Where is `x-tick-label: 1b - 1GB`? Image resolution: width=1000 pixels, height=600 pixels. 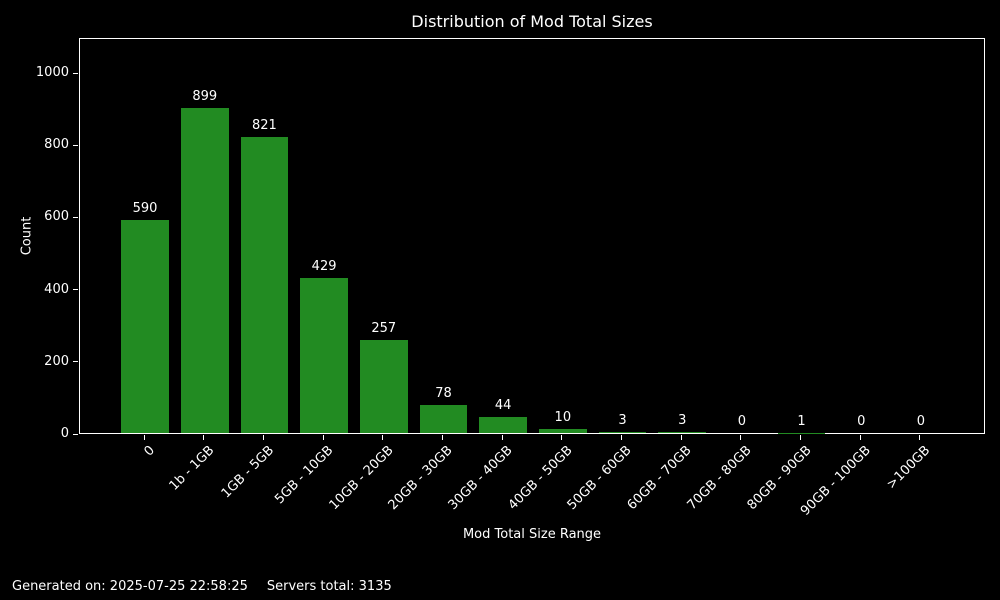 x-tick-label: 1b - 1GB is located at coordinates (192, 468).